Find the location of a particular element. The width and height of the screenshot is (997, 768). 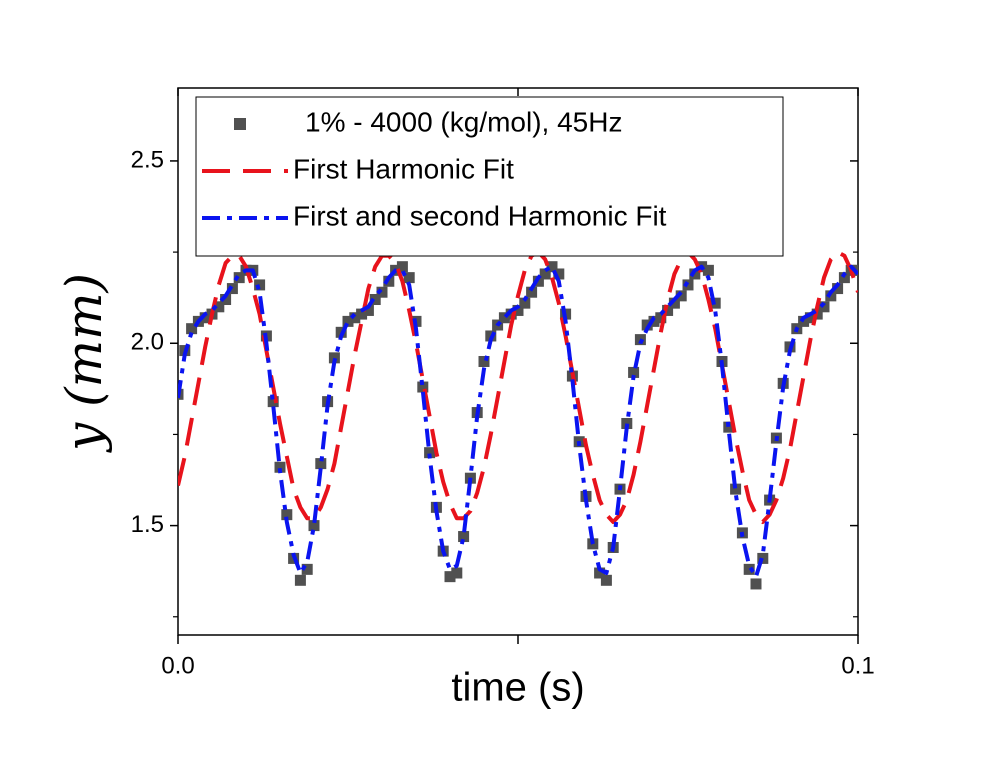

legend-box is located at coordinates (489, 176).